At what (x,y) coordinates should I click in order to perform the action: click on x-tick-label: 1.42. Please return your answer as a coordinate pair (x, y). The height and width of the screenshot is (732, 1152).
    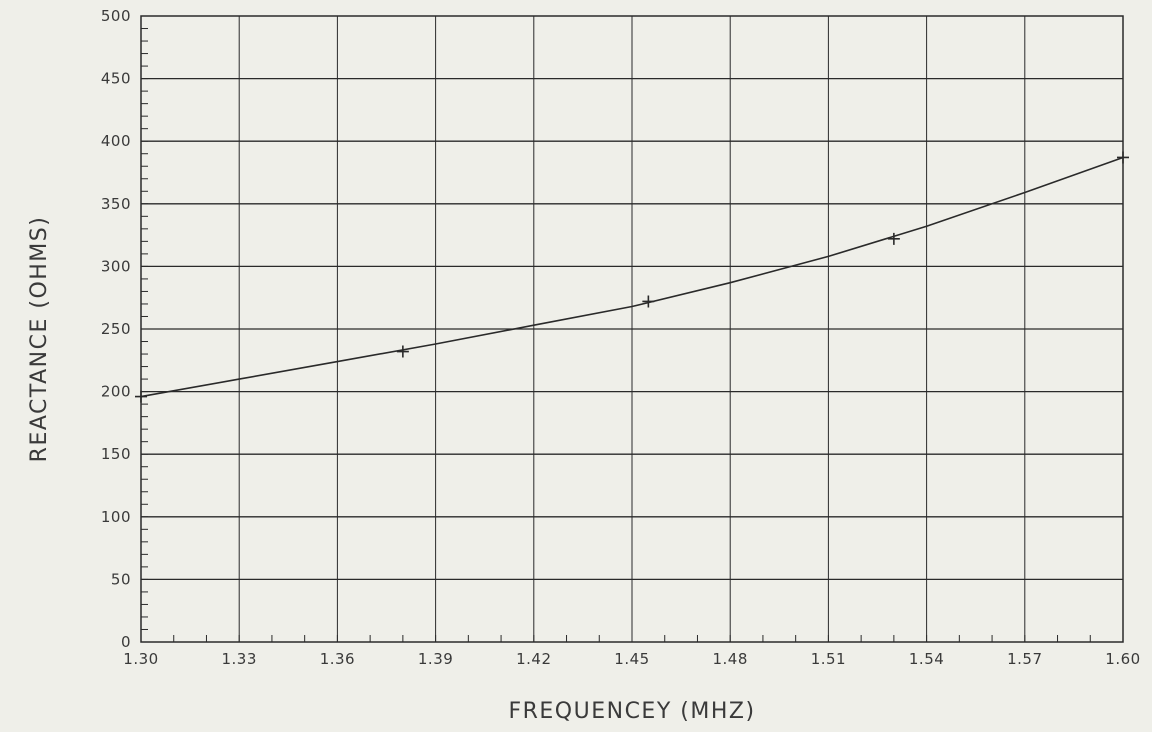
    Looking at the image, I should click on (533, 659).